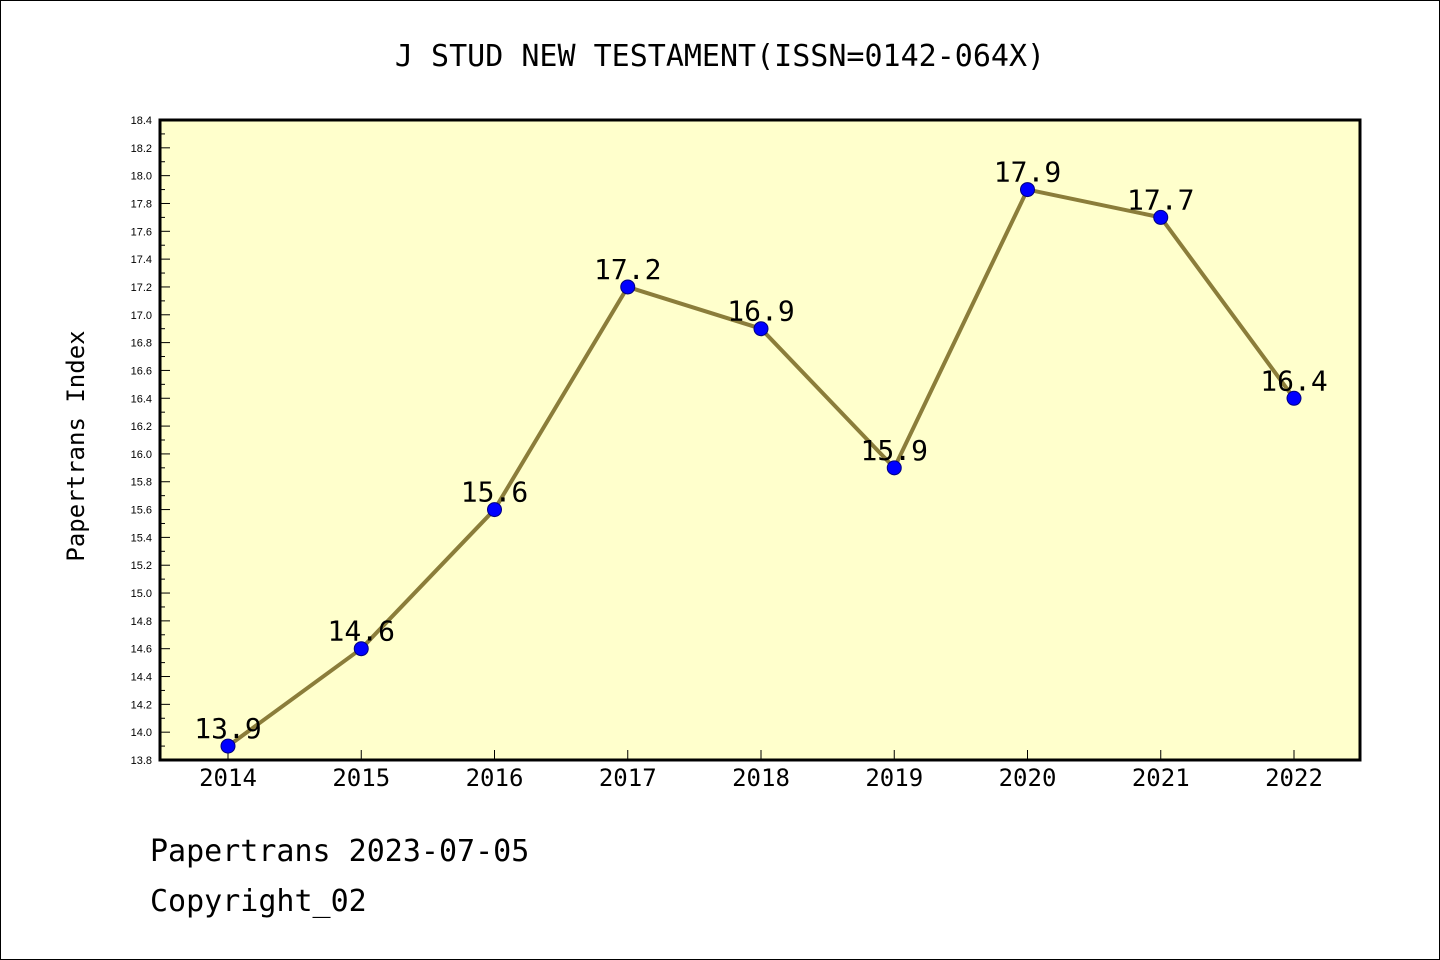 This screenshot has width=1440, height=960. I want to click on y-tick-label: 15.4, so click(141, 538).